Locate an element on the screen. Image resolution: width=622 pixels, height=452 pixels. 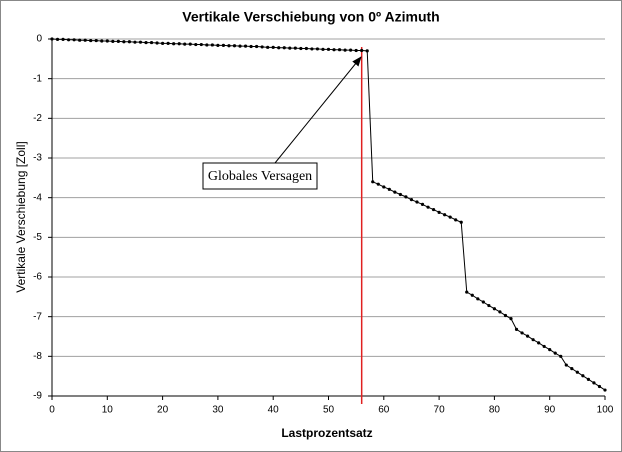
x-tick-label: 90 is located at coordinates (550, 410).